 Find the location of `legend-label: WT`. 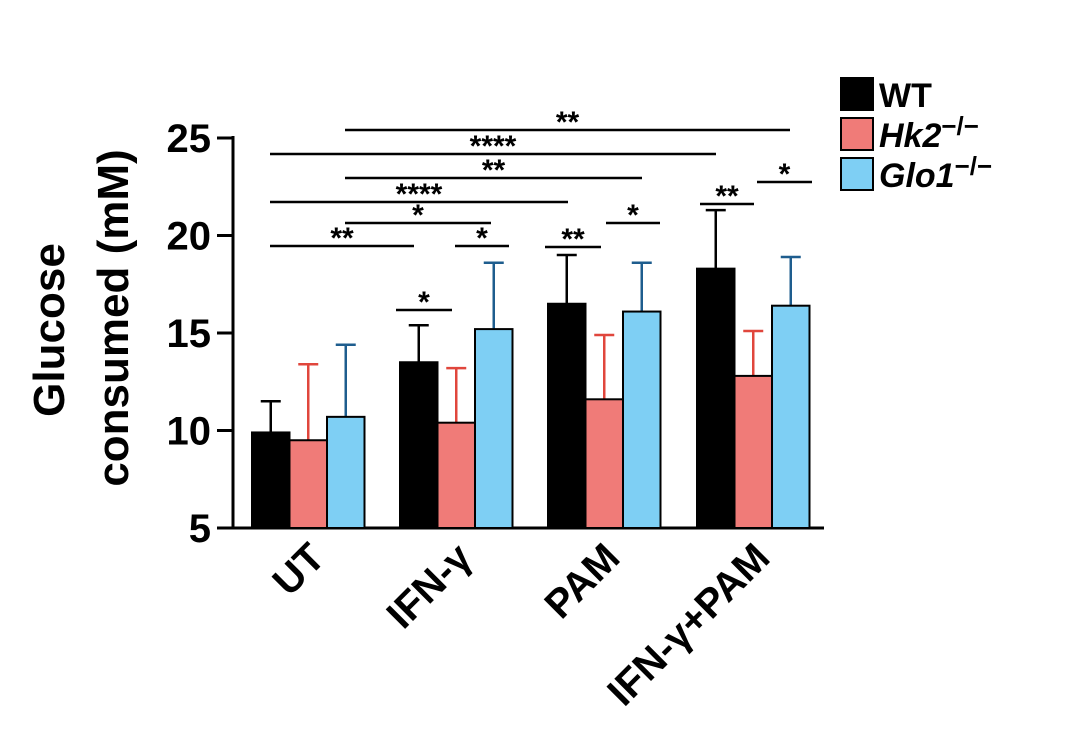

legend-label: WT is located at coordinates (905, 96).